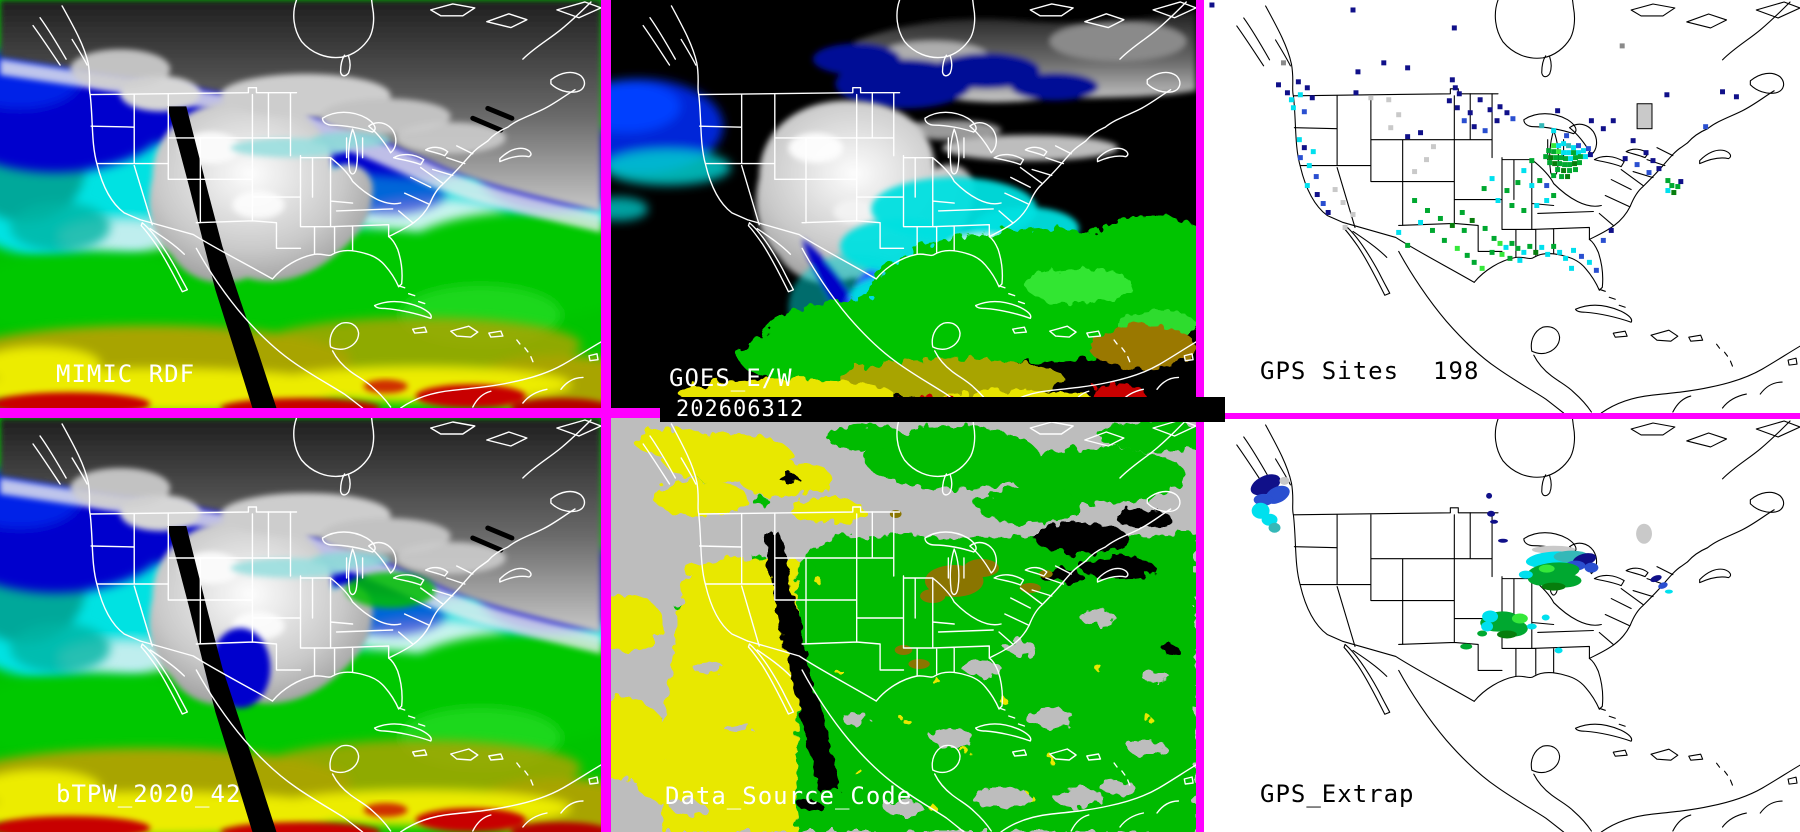  Describe the element at coordinates (731, 378) in the screenshot. I see `panel-label: GOES_E/W` at that location.